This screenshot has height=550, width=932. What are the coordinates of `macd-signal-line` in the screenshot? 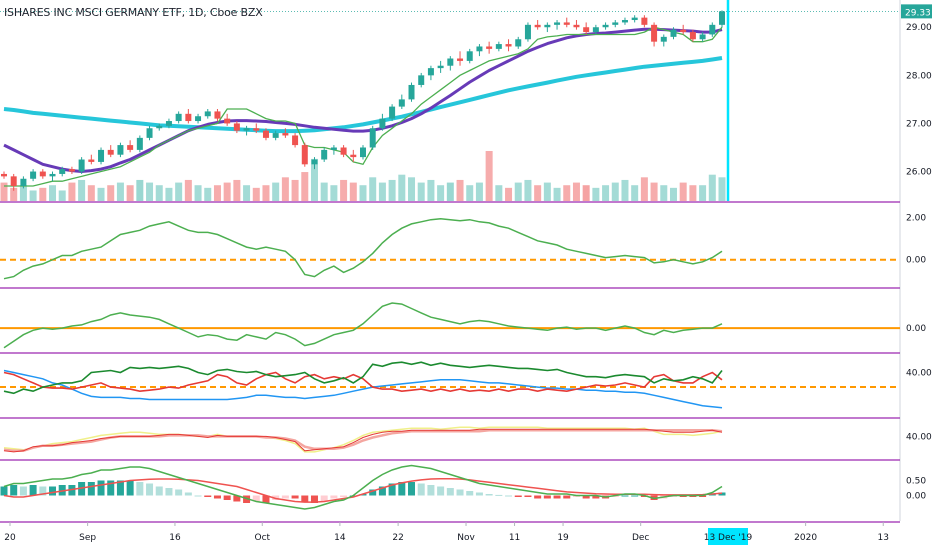 It's located at (363, 490).